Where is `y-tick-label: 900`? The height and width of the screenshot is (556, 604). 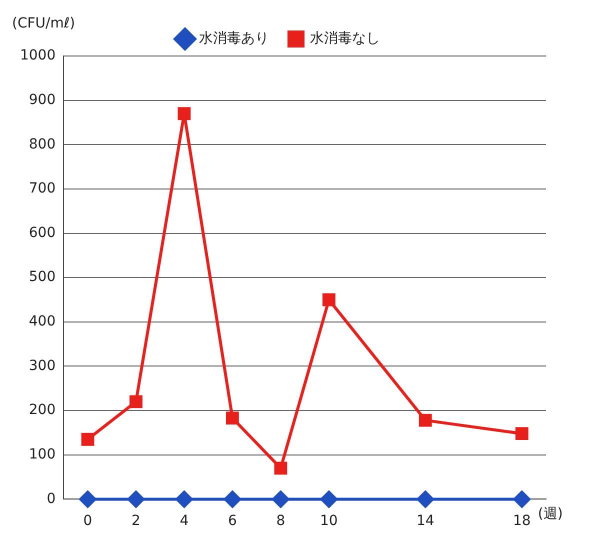 y-tick-label: 900 is located at coordinates (42, 100).